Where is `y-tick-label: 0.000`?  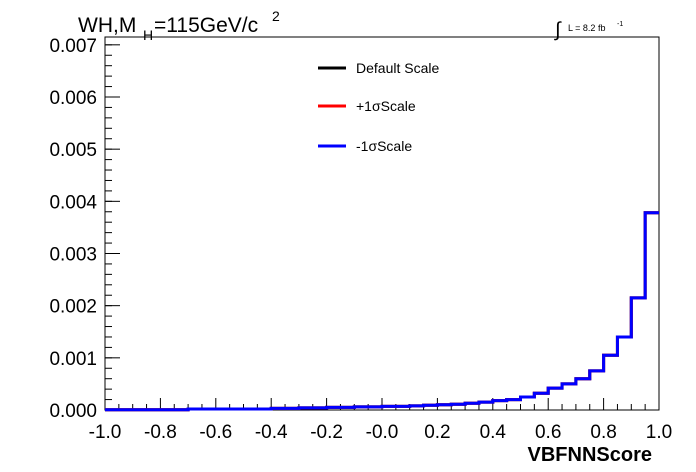
y-tick-label: 0.000 is located at coordinates (73, 411).